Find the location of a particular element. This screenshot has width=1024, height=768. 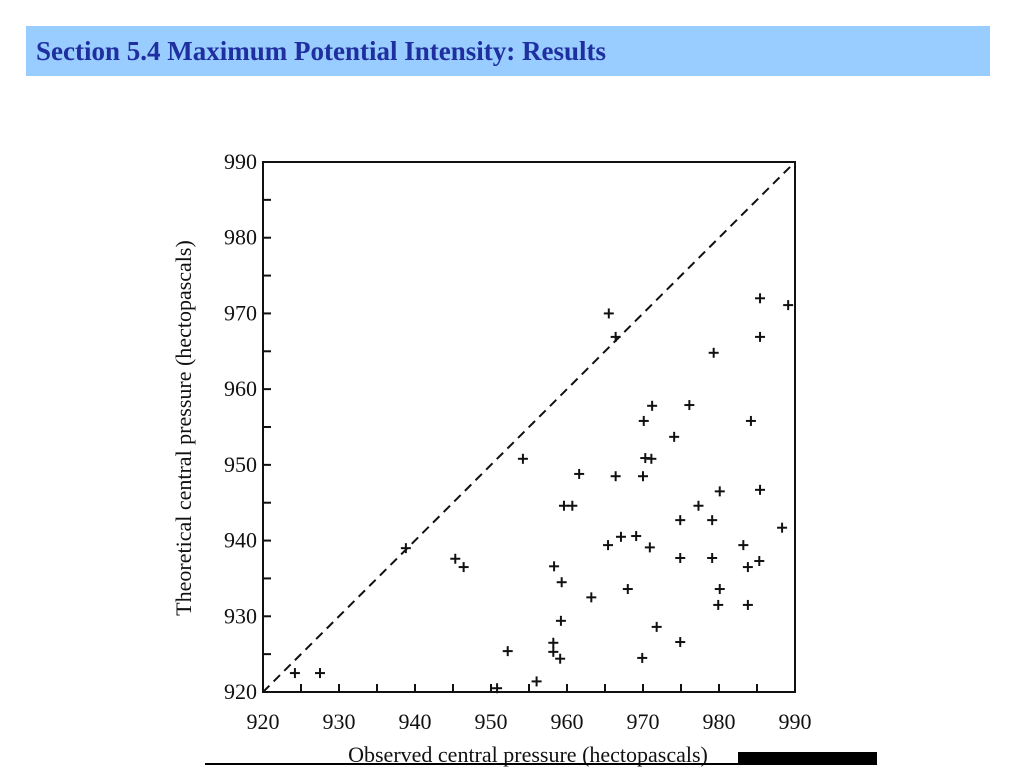

x-tick-label: 940 is located at coordinates (415, 721).